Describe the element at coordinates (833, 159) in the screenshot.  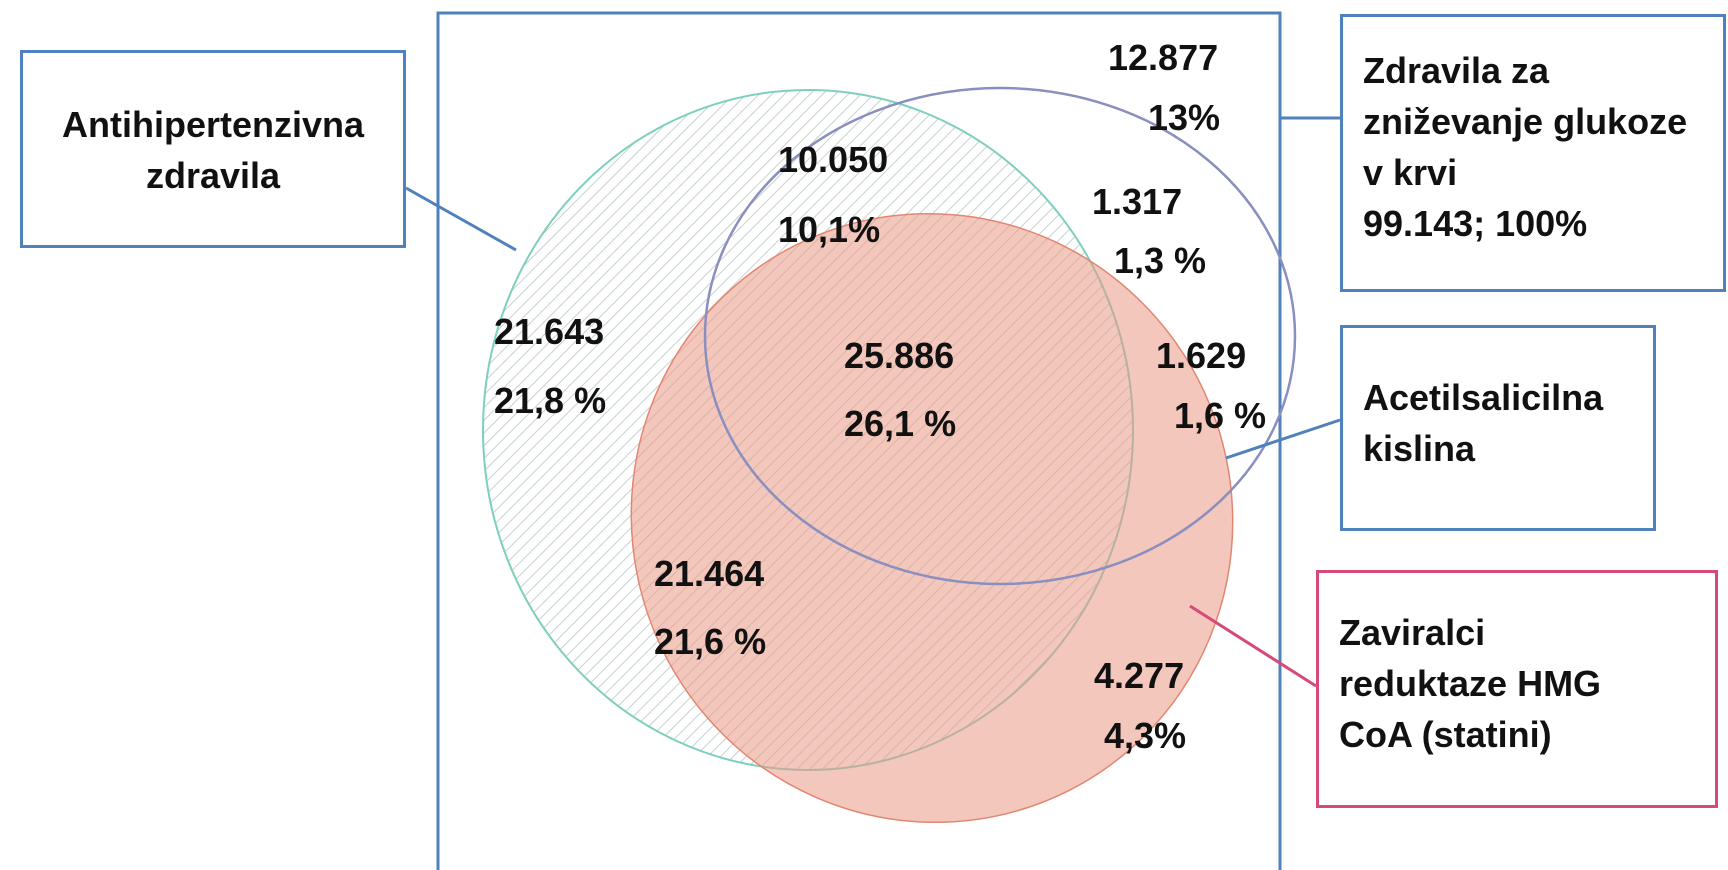
I see `glucose-antihyp-count: 10.050` at that location.